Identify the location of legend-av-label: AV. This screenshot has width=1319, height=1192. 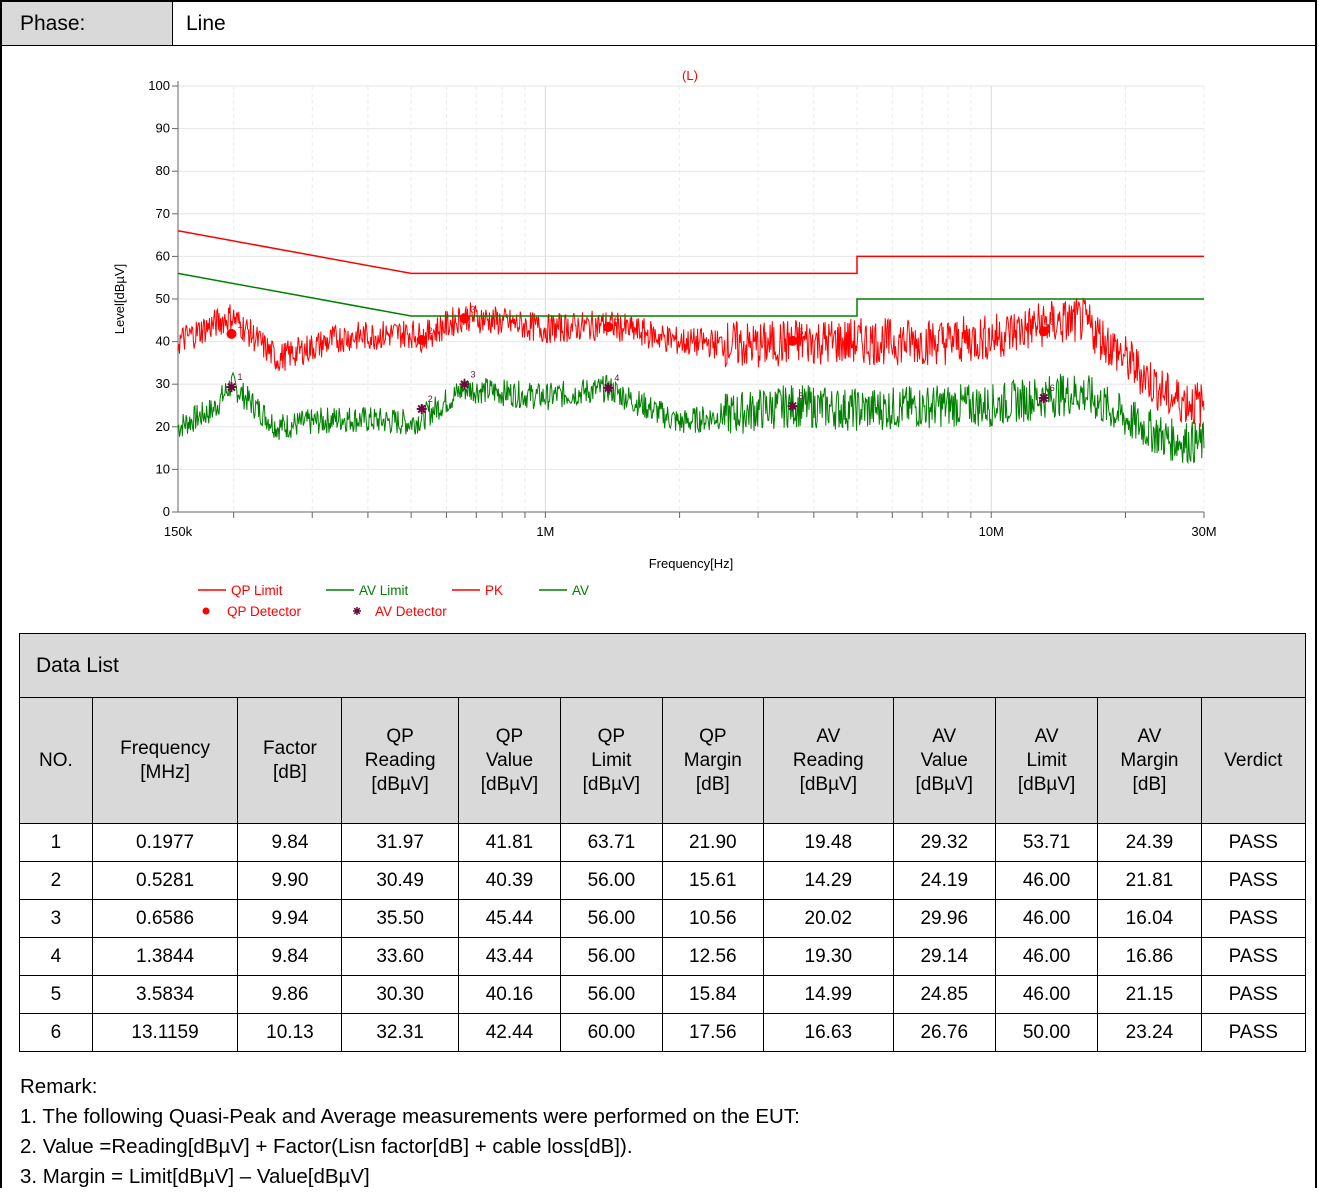
(580, 590).